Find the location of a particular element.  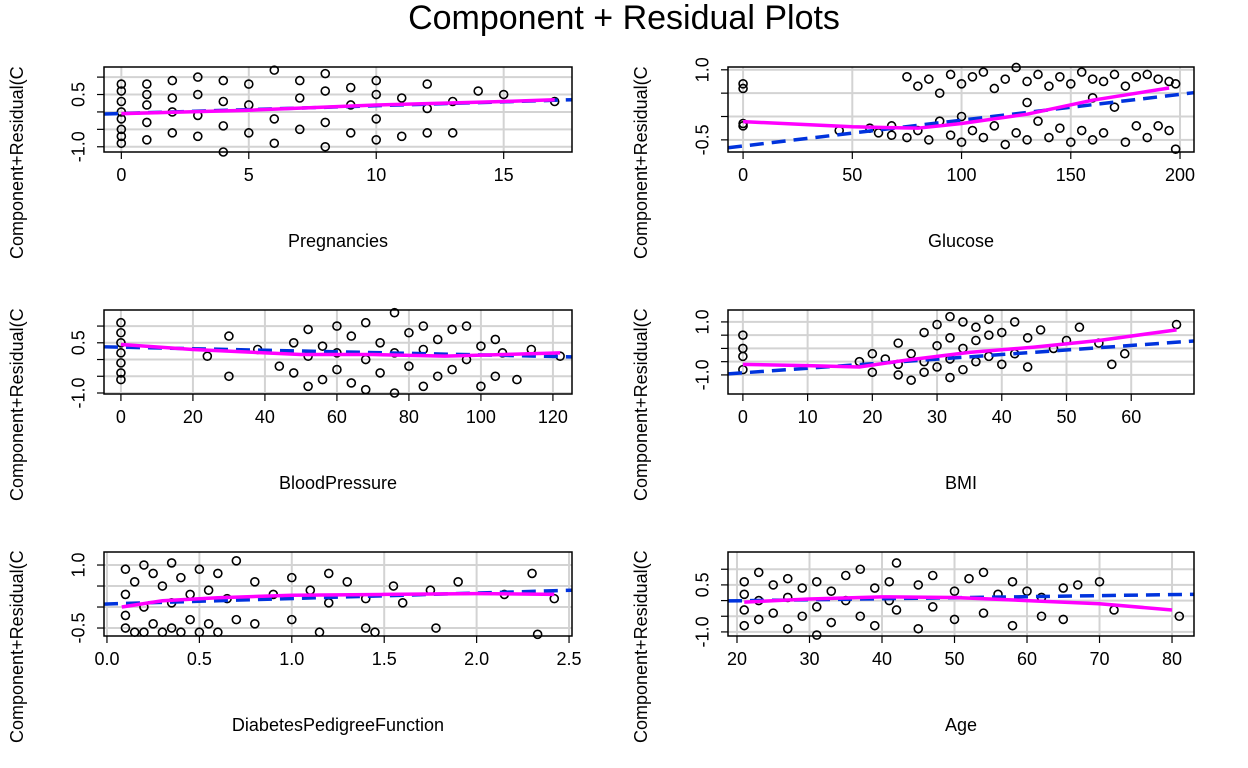

x-tick-label: 2.0 is located at coordinates (476, 659).